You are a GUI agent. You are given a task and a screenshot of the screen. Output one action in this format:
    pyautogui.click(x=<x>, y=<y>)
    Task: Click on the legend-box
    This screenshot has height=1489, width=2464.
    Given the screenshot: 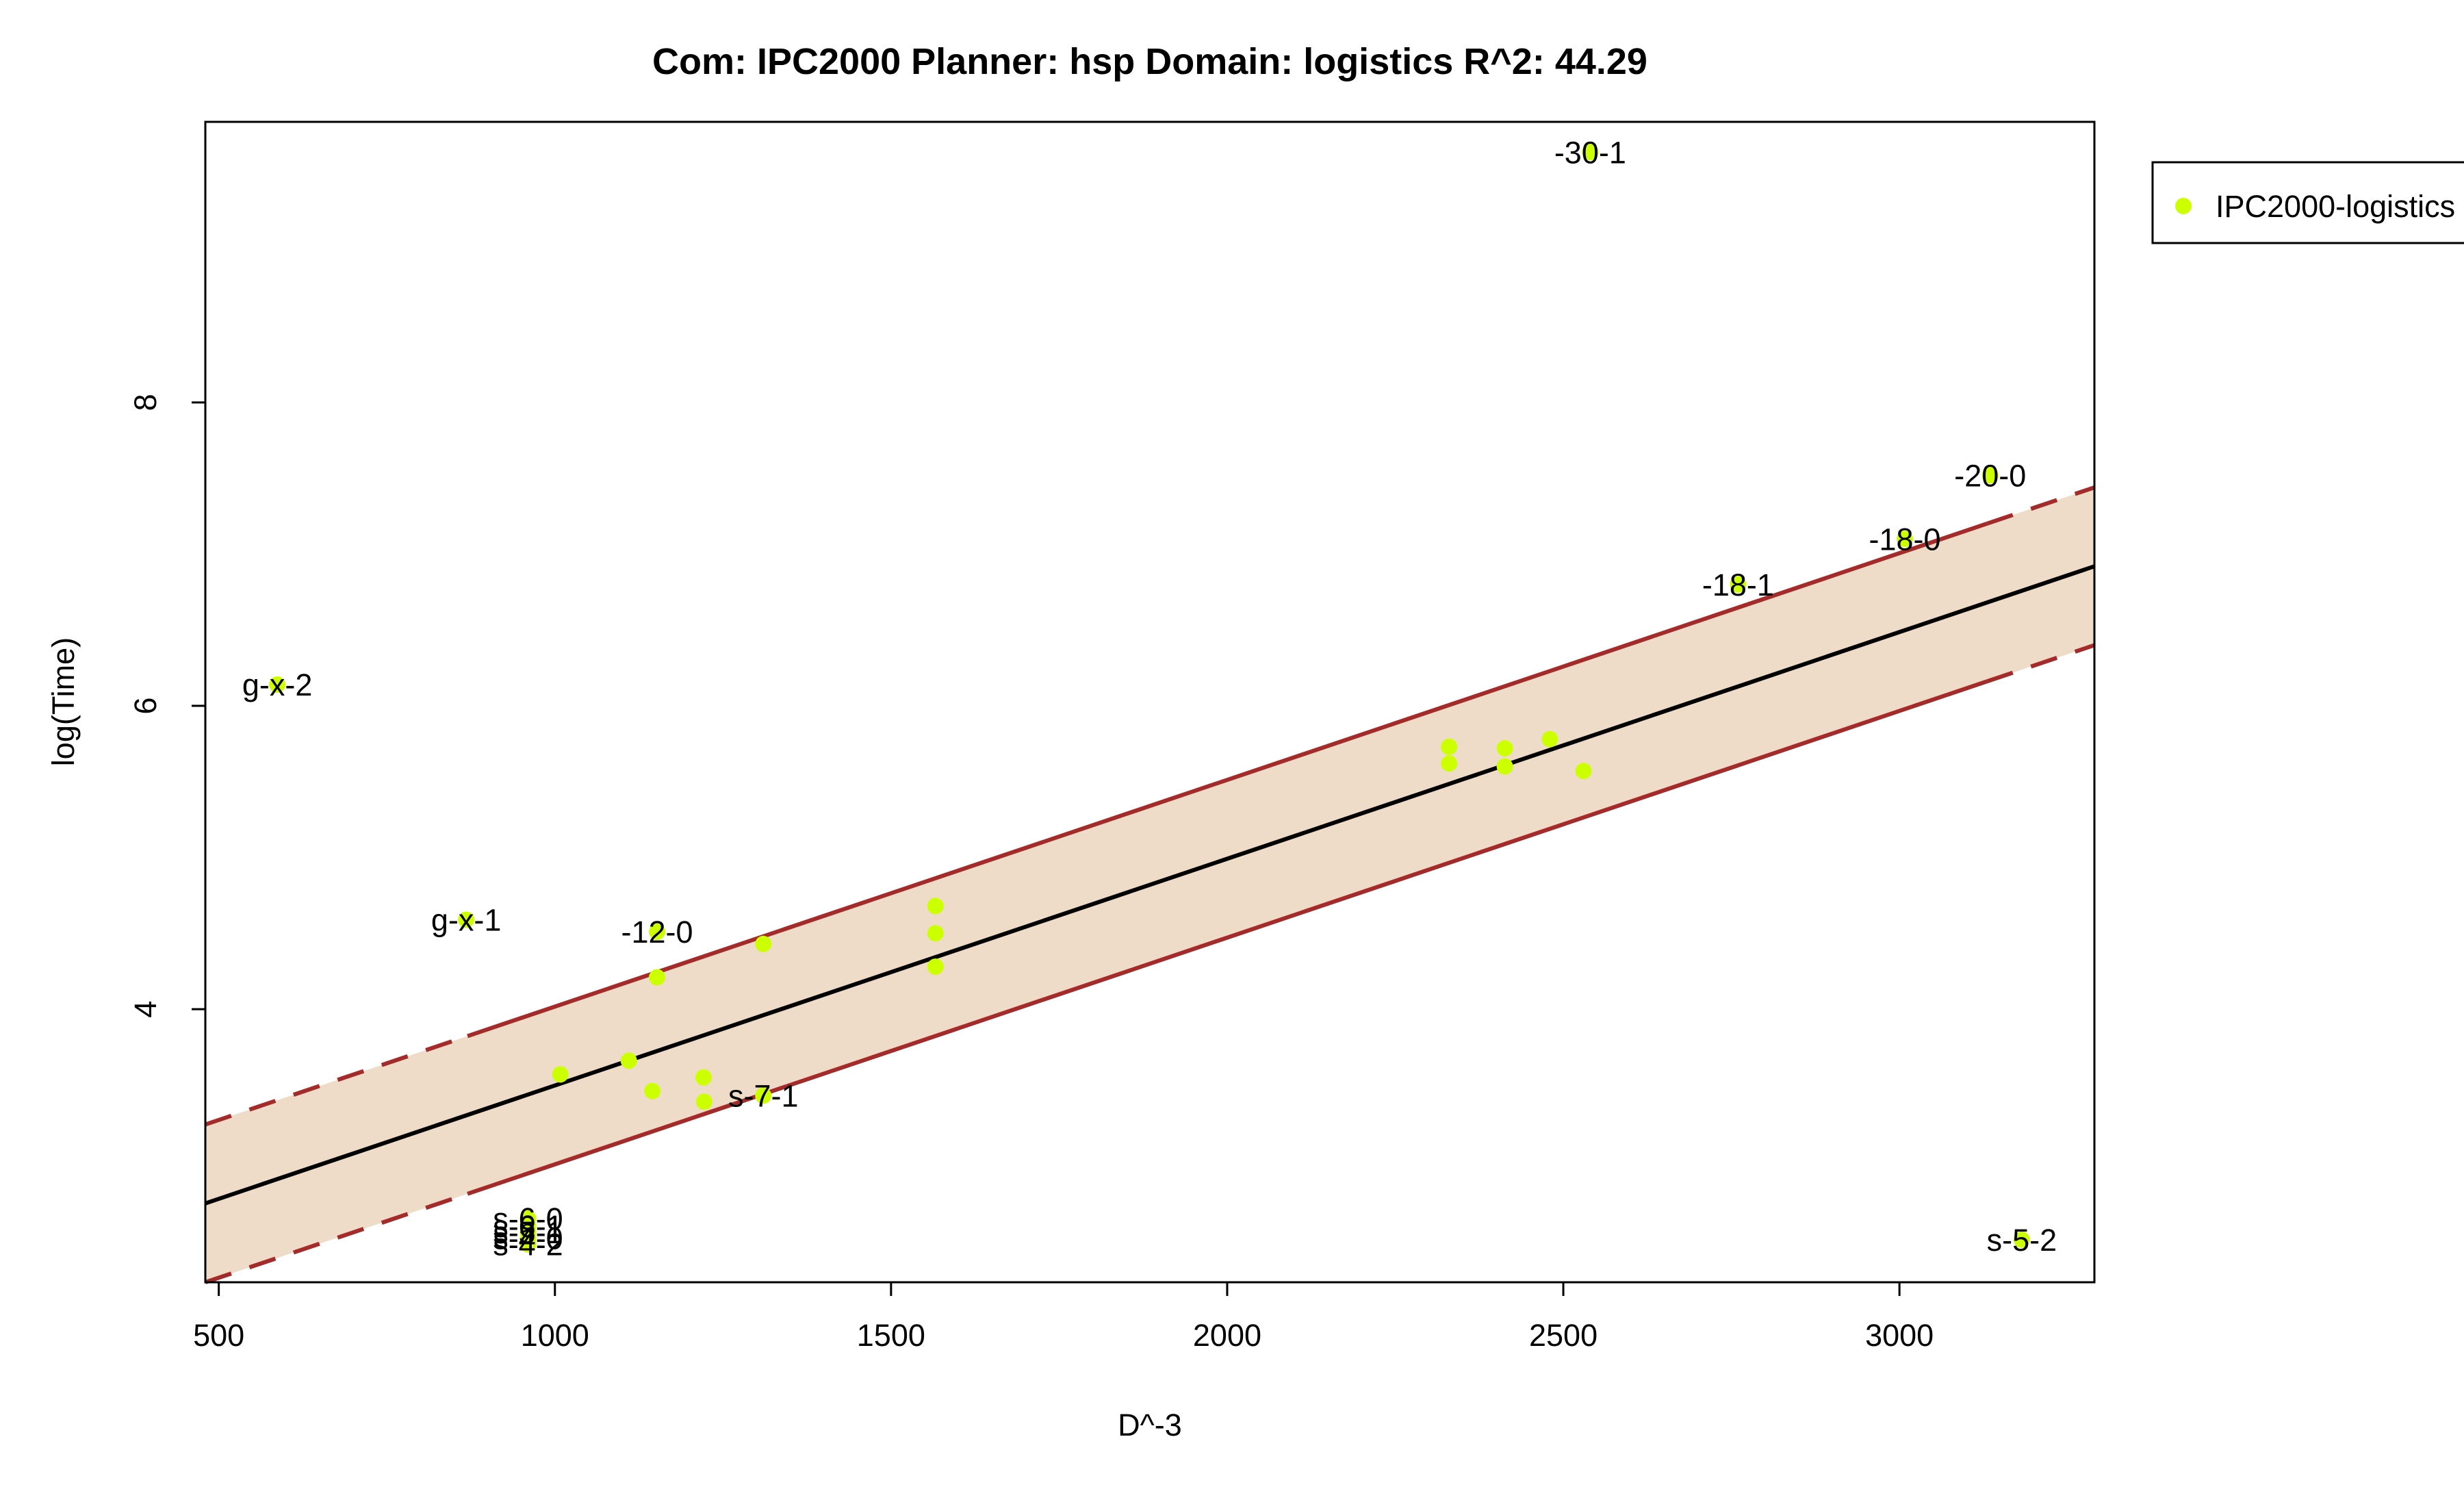 What is the action you would take?
    pyautogui.click(x=2307, y=202)
    